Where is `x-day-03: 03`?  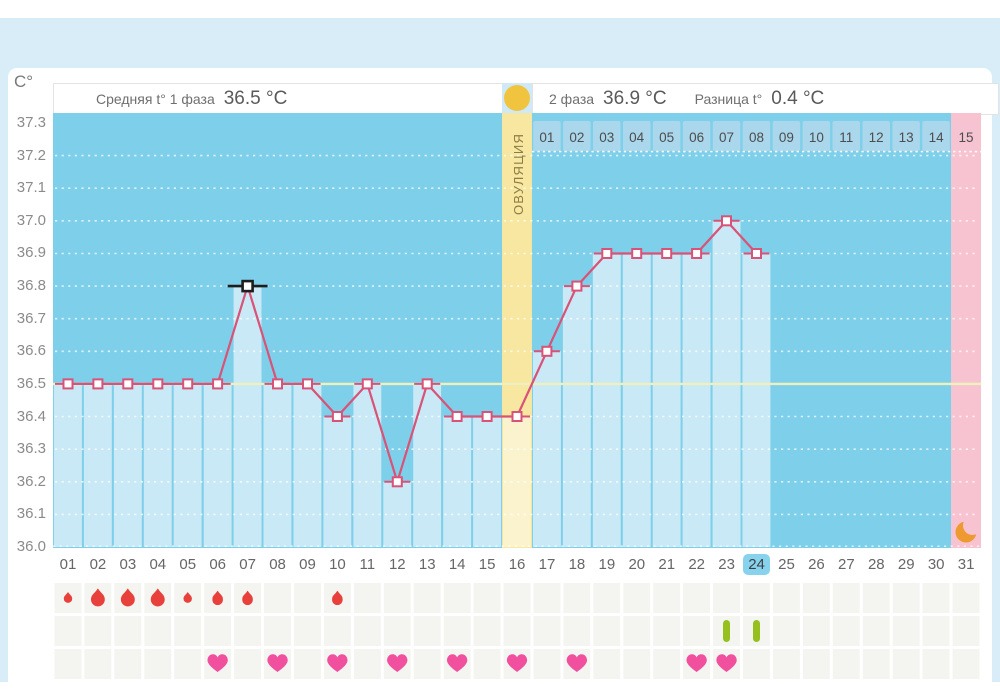 x-day-03: 03 is located at coordinates (128, 564).